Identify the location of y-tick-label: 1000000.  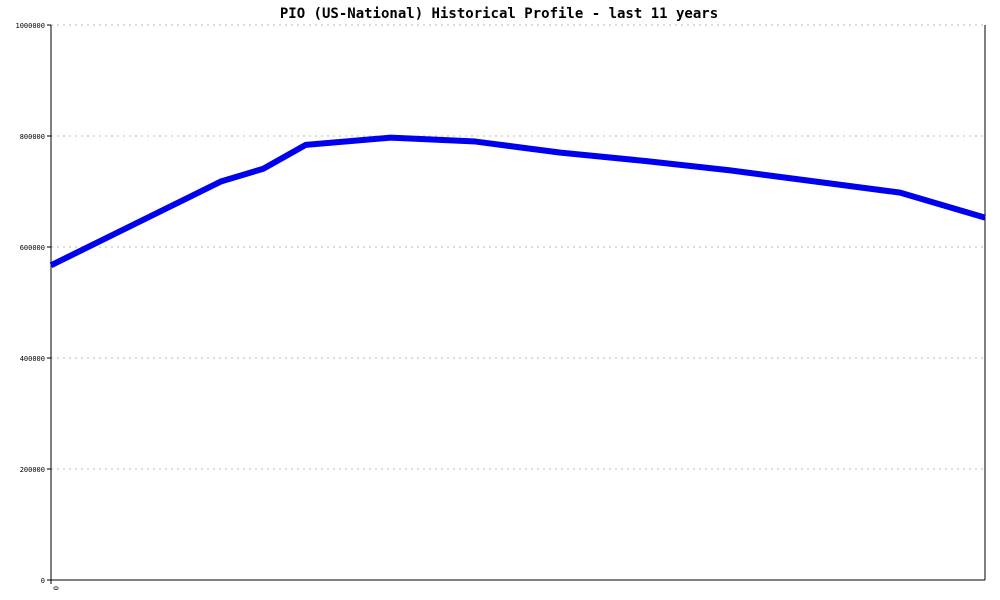
(30, 26).